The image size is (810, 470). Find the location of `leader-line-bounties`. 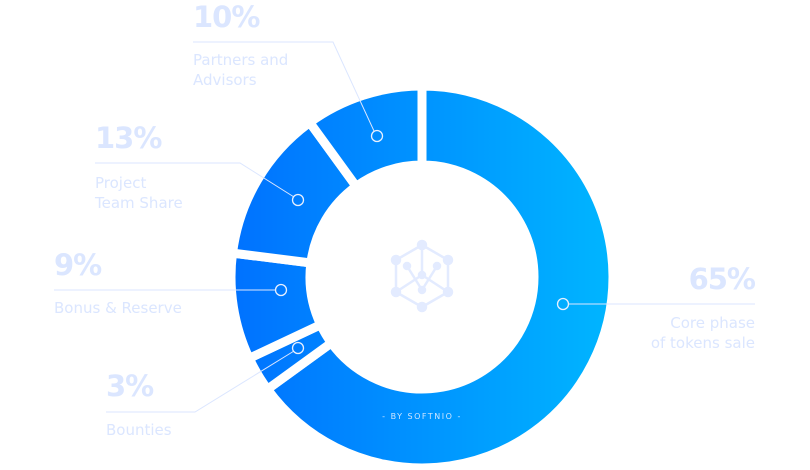

leader-line-bounties is located at coordinates (200, 381).